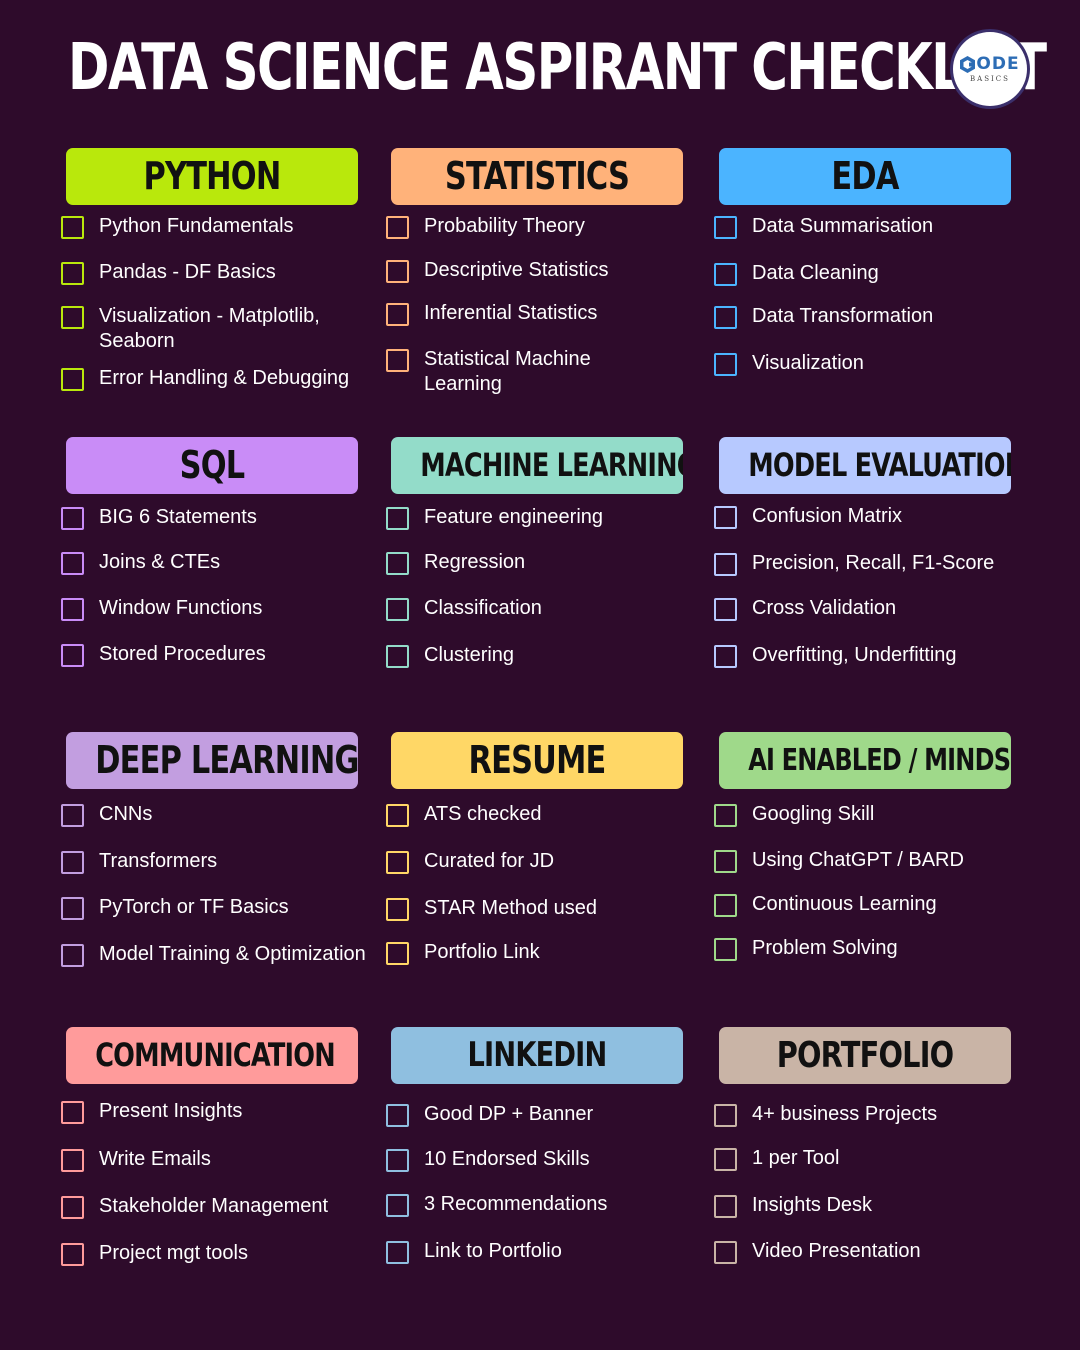 Image resolution: width=1080 pixels, height=1350 pixels. What do you see at coordinates (173, 1253) in the screenshot?
I see `checklist-item-label: Project mgt tools` at bounding box center [173, 1253].